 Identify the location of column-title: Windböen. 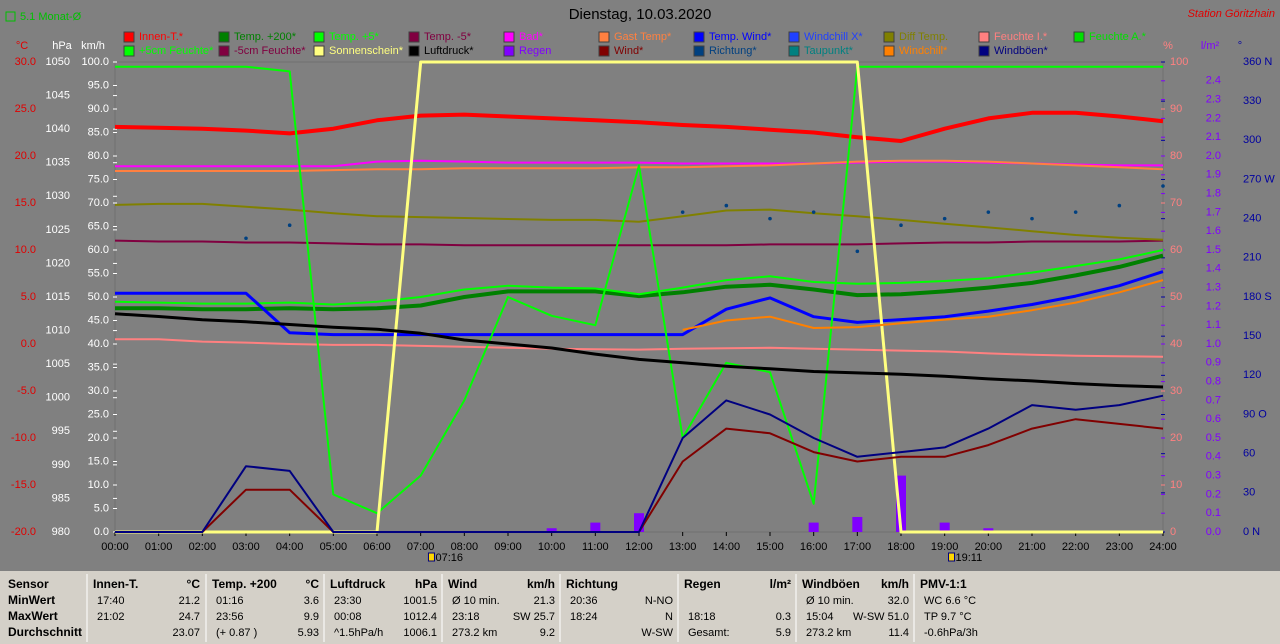
(831, 584).